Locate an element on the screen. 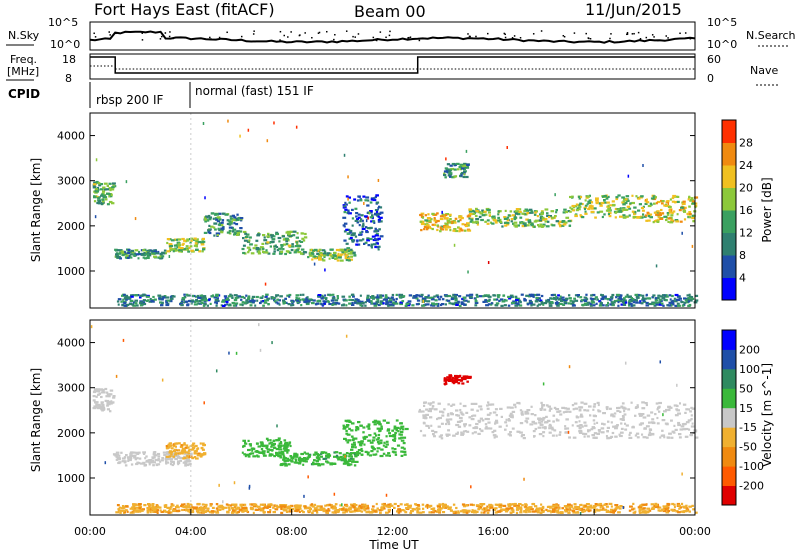  colorbar-segment is located at coordinates (729, 476).